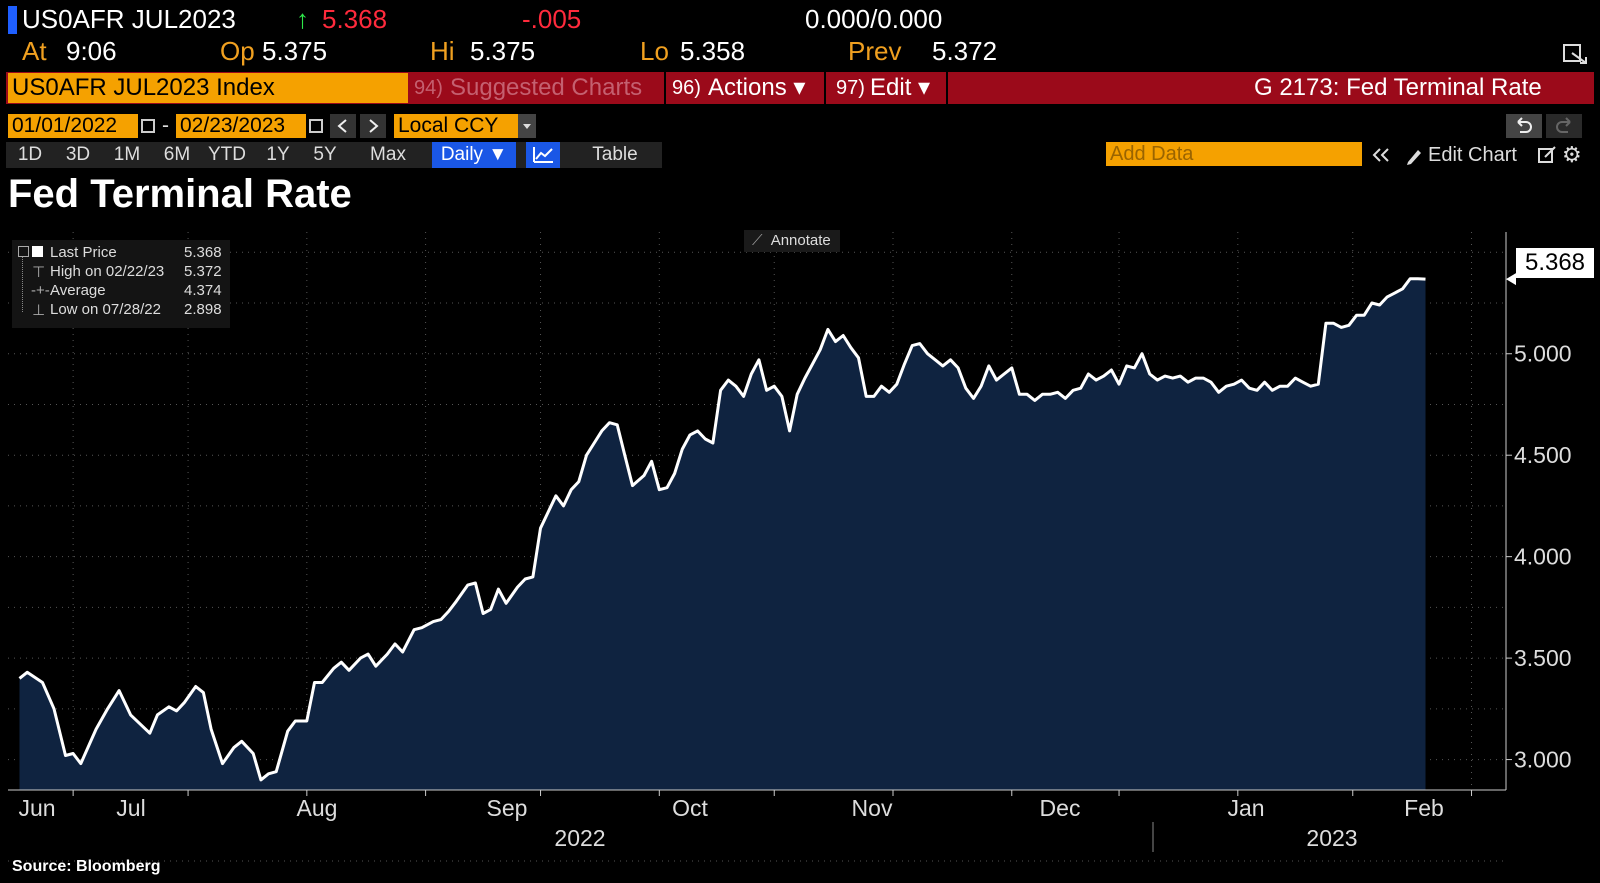  Describe the element at coordinates (208, 88) in the screenshot. I see `security-field: US0AFR JUL2023 Index` at that location.